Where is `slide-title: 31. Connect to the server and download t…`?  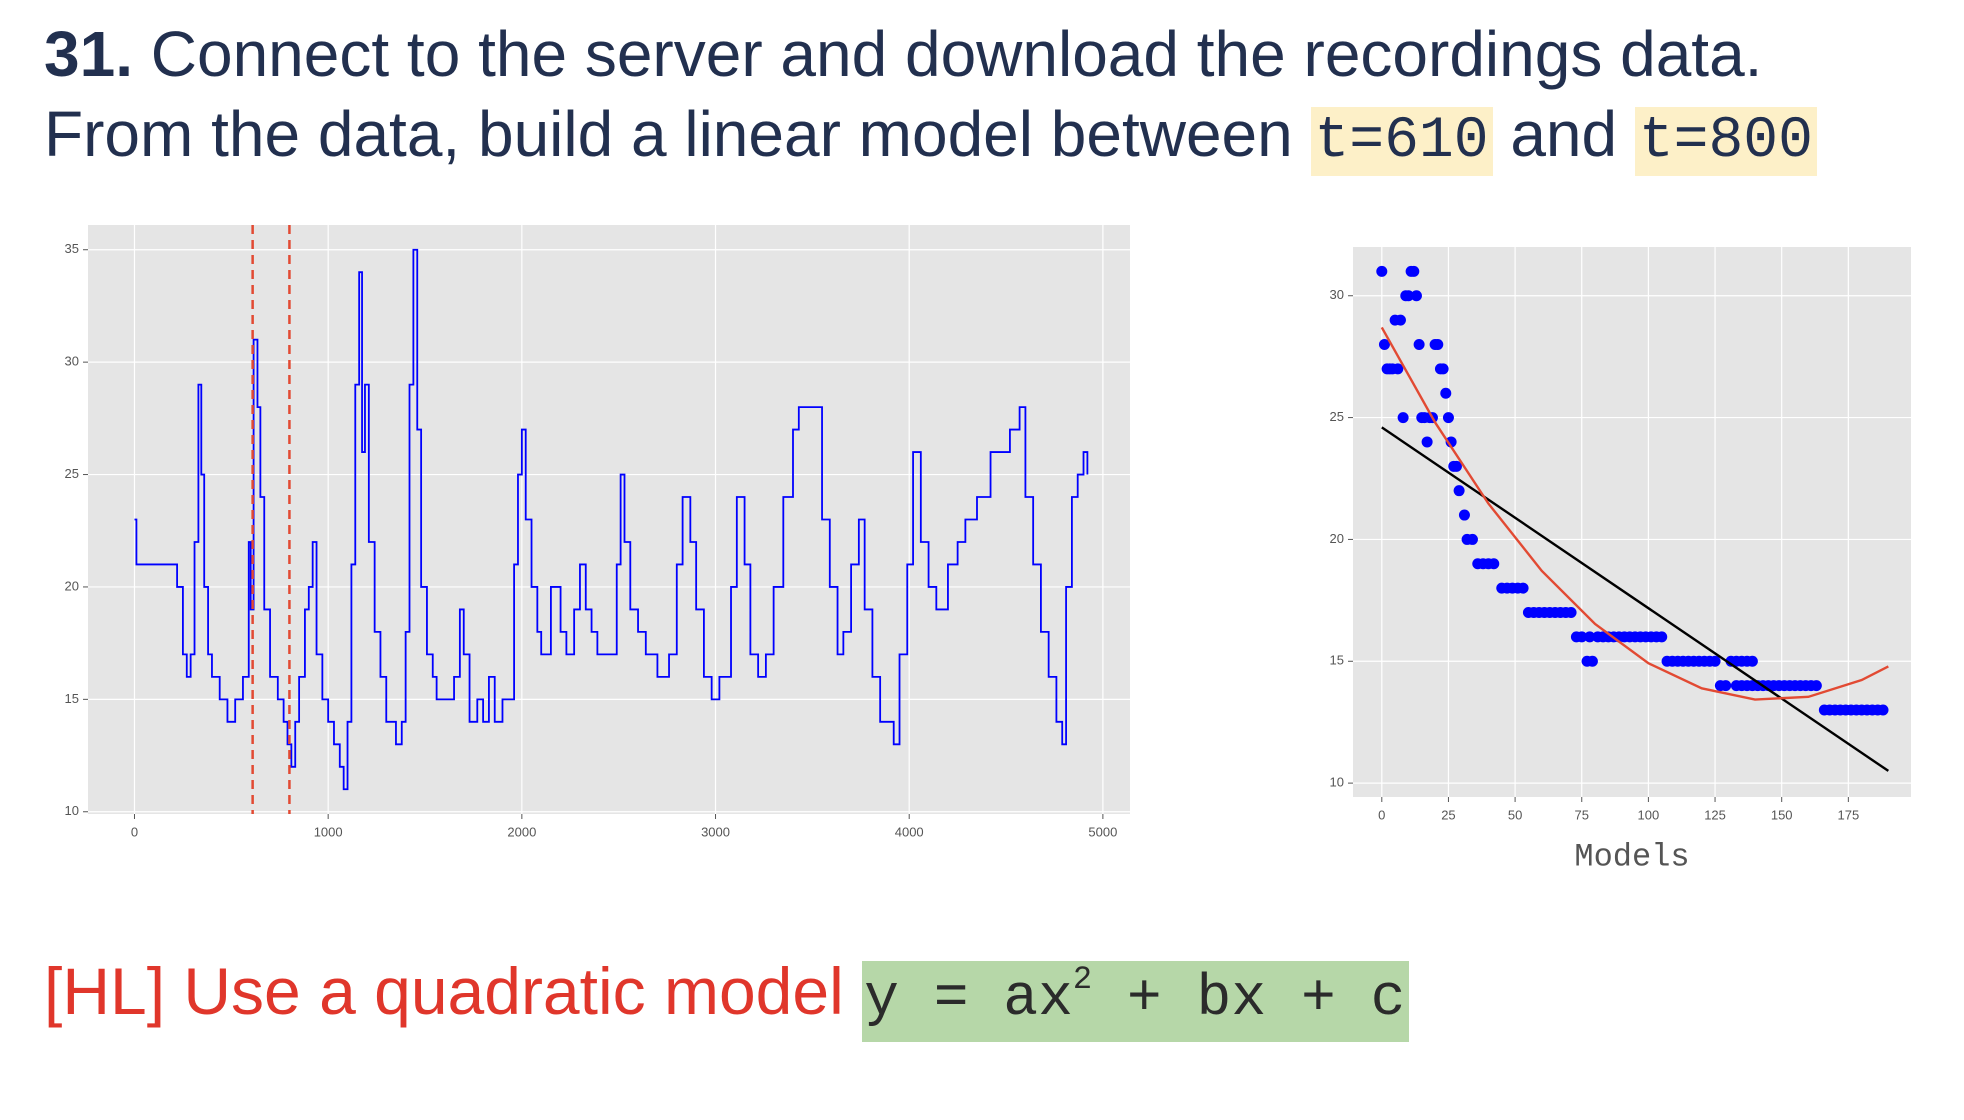 slide-title: 31. Connect to the server and download t… is located at coordinates (930, 95).